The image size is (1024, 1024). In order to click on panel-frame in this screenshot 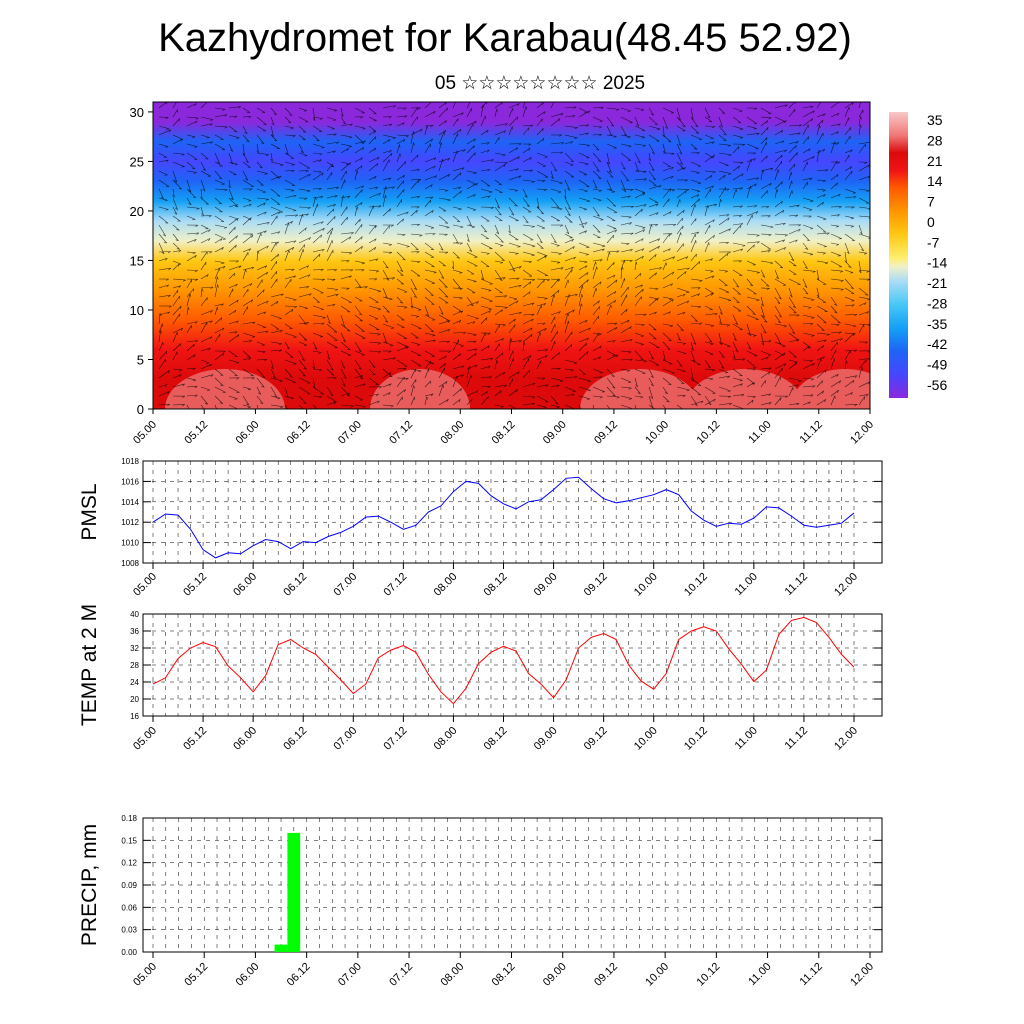, I will do `click(512, 512)`.